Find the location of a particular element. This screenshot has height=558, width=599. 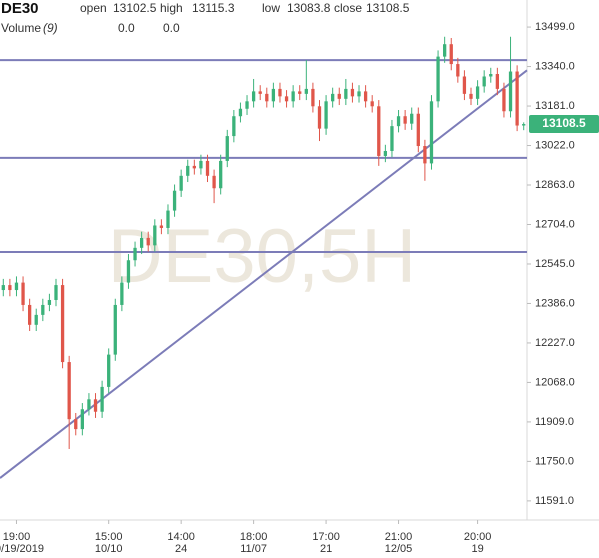

volume-label: Volume is located at coordinates (21, 28).